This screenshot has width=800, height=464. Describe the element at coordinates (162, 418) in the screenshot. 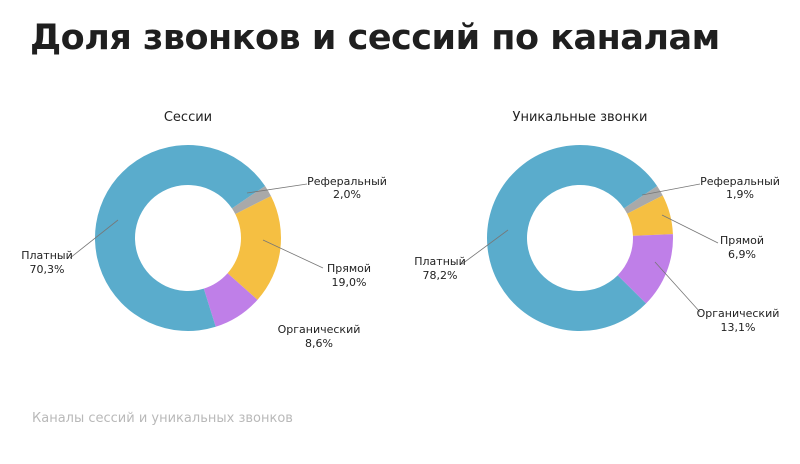

I see `chart-caption: Каналы сессий и уникальных звонков` at that location.